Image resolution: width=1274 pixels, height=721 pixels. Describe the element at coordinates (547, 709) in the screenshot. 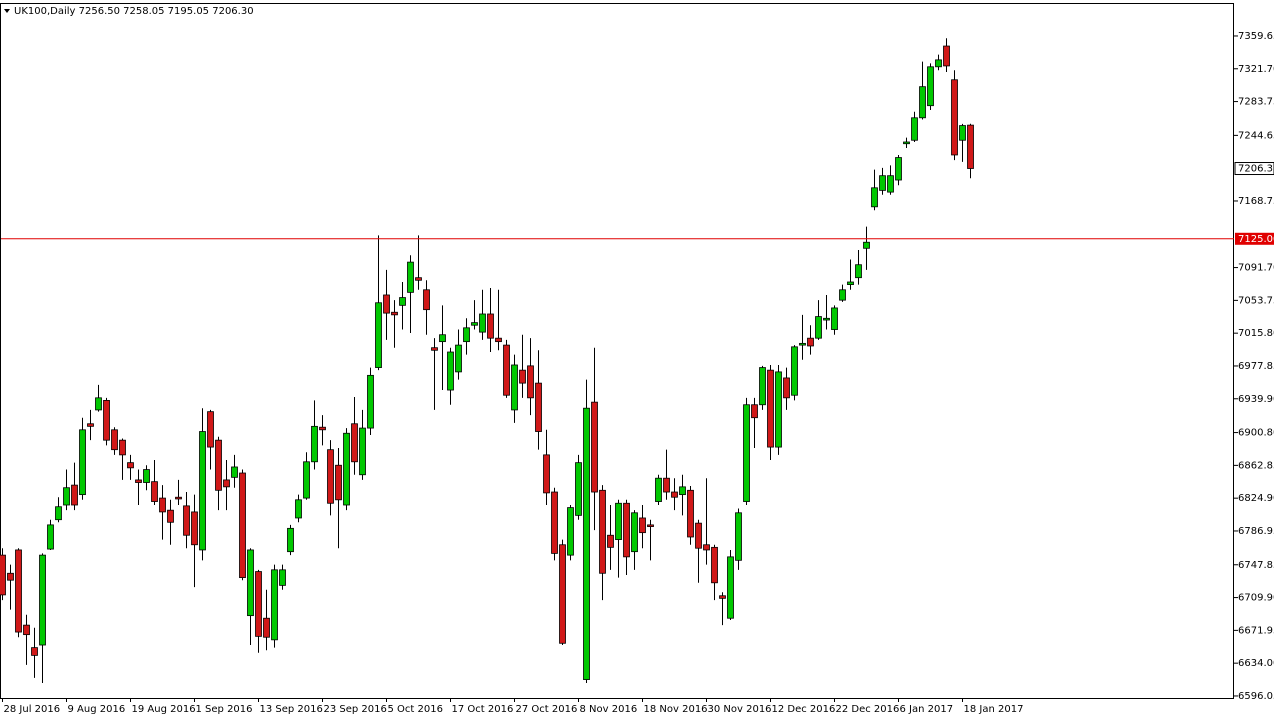

I see `x-tick-label: 27 Oct 2016` at that location.